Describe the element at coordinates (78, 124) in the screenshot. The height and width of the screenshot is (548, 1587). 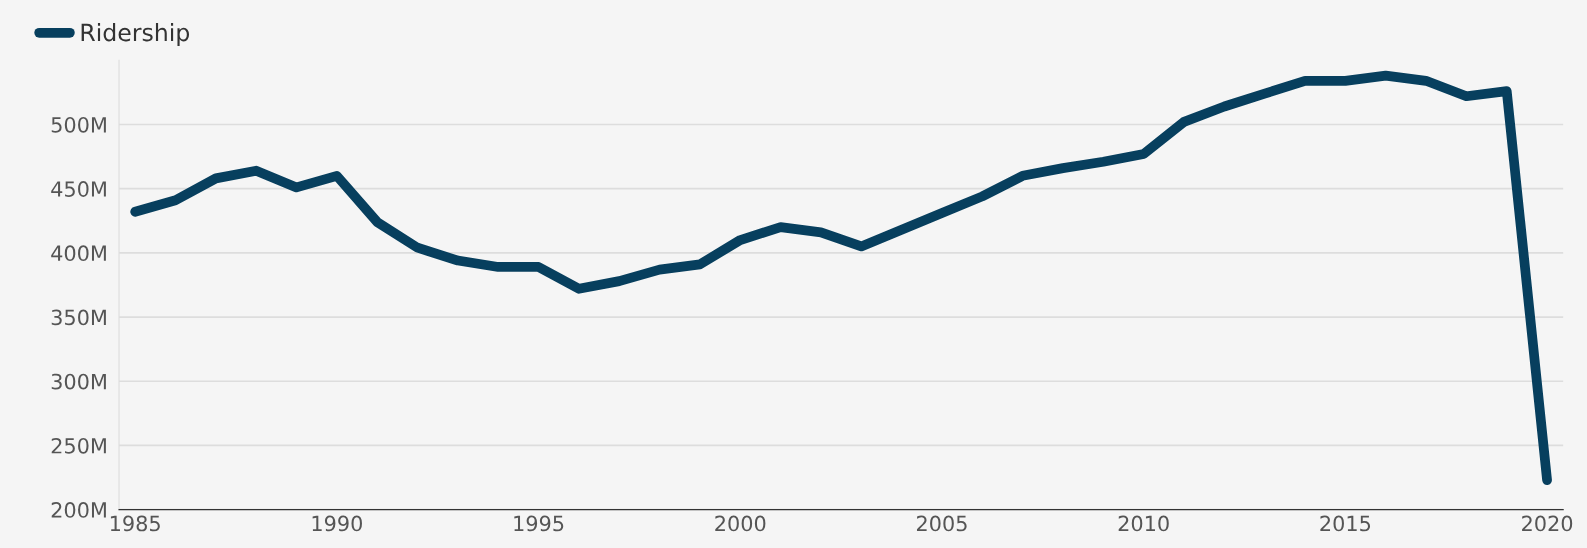
I see `y-tick-label: 500M` at that location.